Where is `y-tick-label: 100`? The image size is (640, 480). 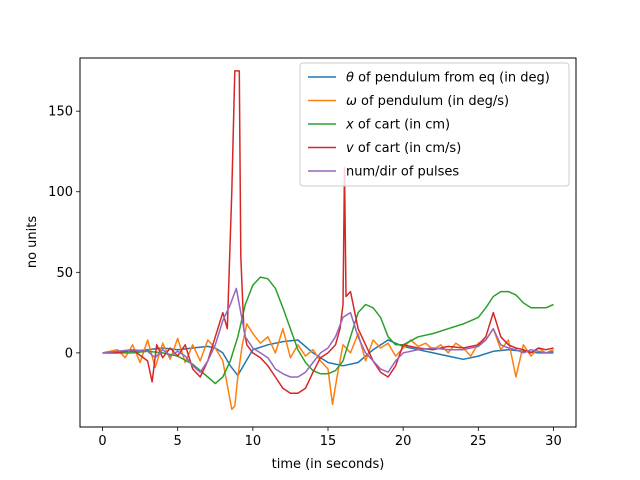 y-tick-label: 100 is located at coordinates (60, 192).